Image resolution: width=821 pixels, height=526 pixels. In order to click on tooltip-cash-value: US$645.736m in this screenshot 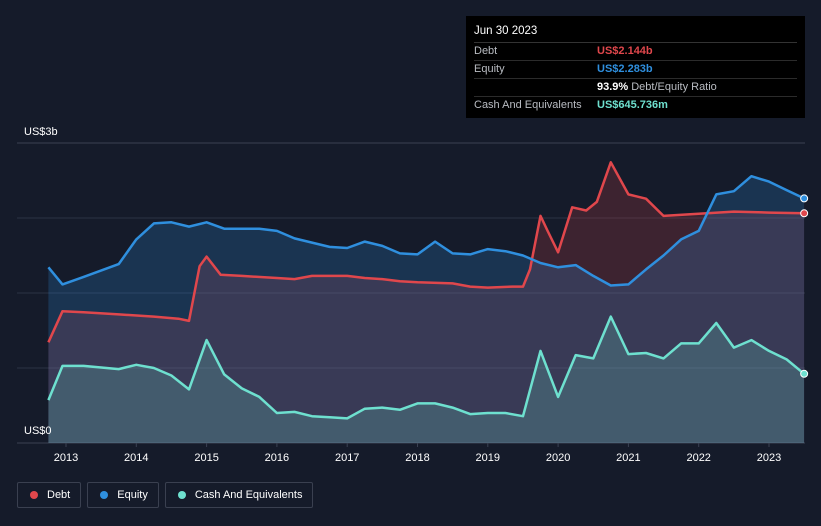, I will do `click(632, 105)`.